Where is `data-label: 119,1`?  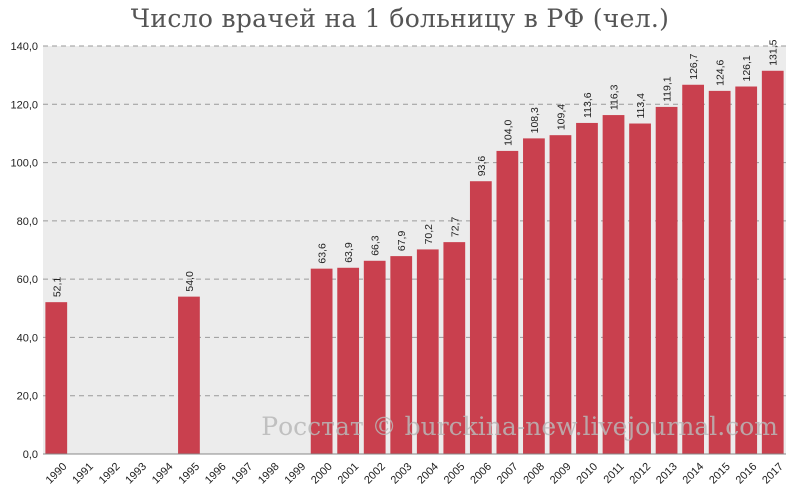
data-label: 119,1 is located at coordinates (668, 89).